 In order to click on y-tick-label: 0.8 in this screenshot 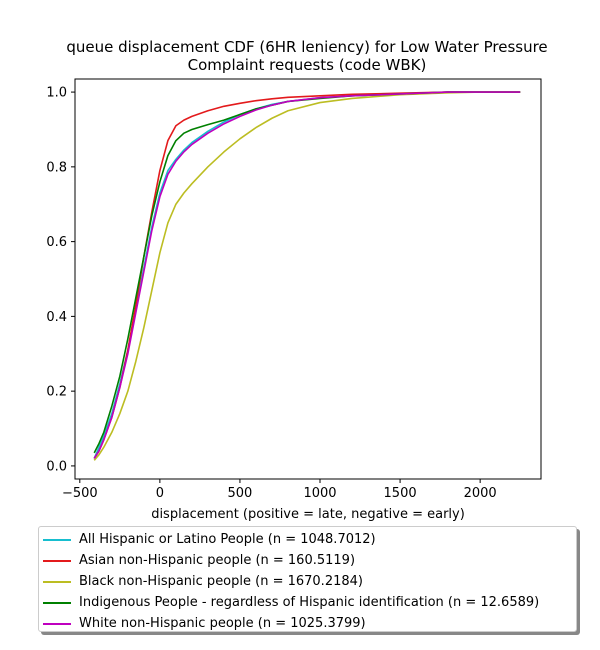, I will do `click(56, 167)`.